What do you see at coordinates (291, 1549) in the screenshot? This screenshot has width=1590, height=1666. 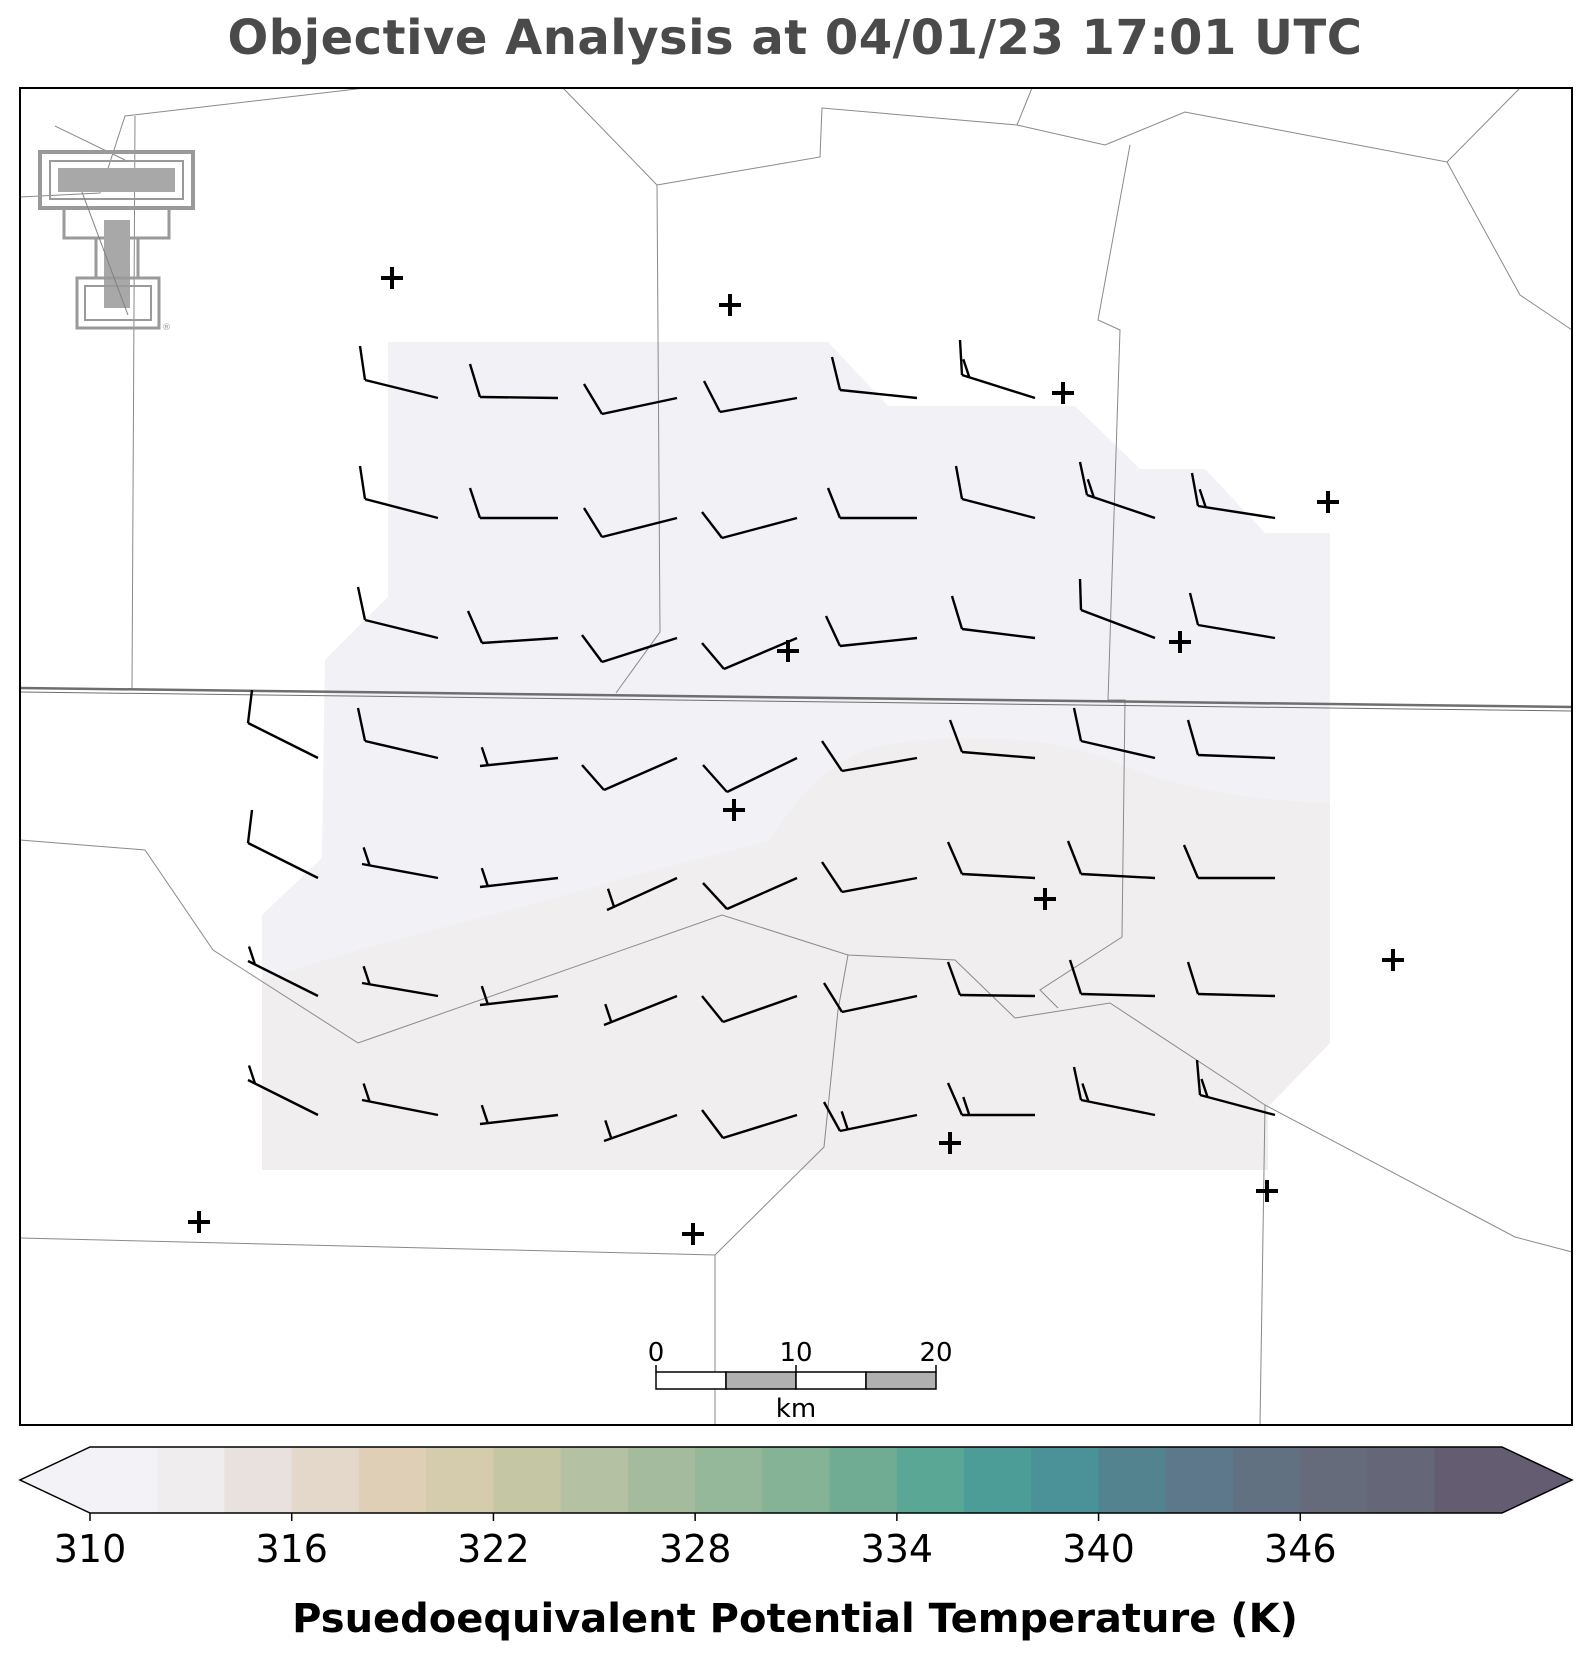 I see `colorbar-tick-label: 316` at bounding box center [291, 1549].